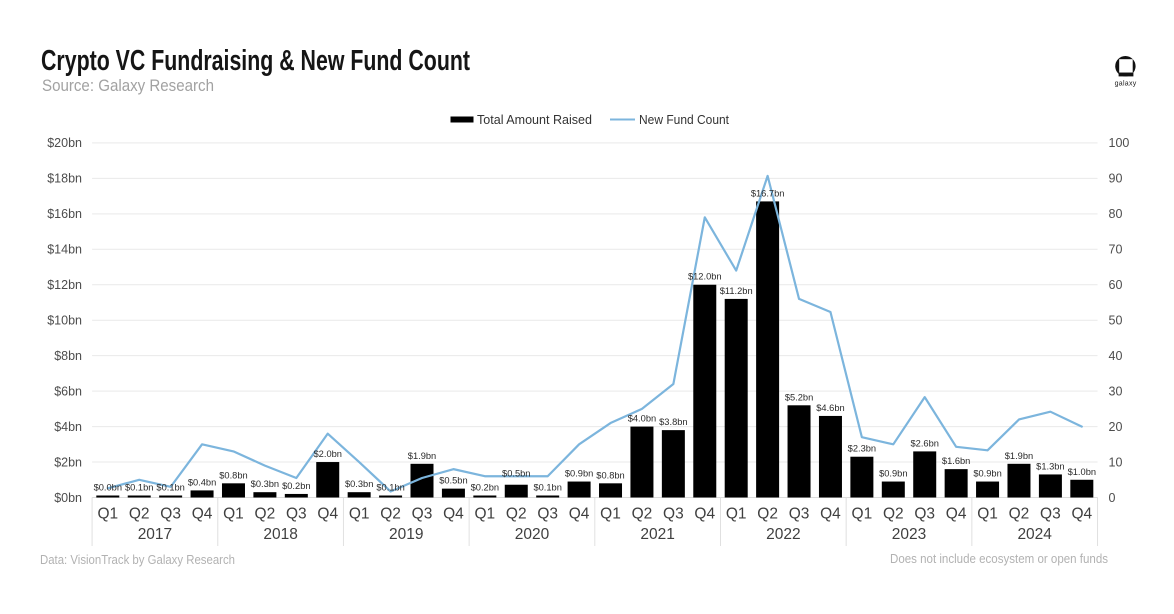 The width and height of the screenshot is (1174, 614). Describe the element at coordinates (68, 498) in the screenshot. I see `svg-text: $0bn` at that location.